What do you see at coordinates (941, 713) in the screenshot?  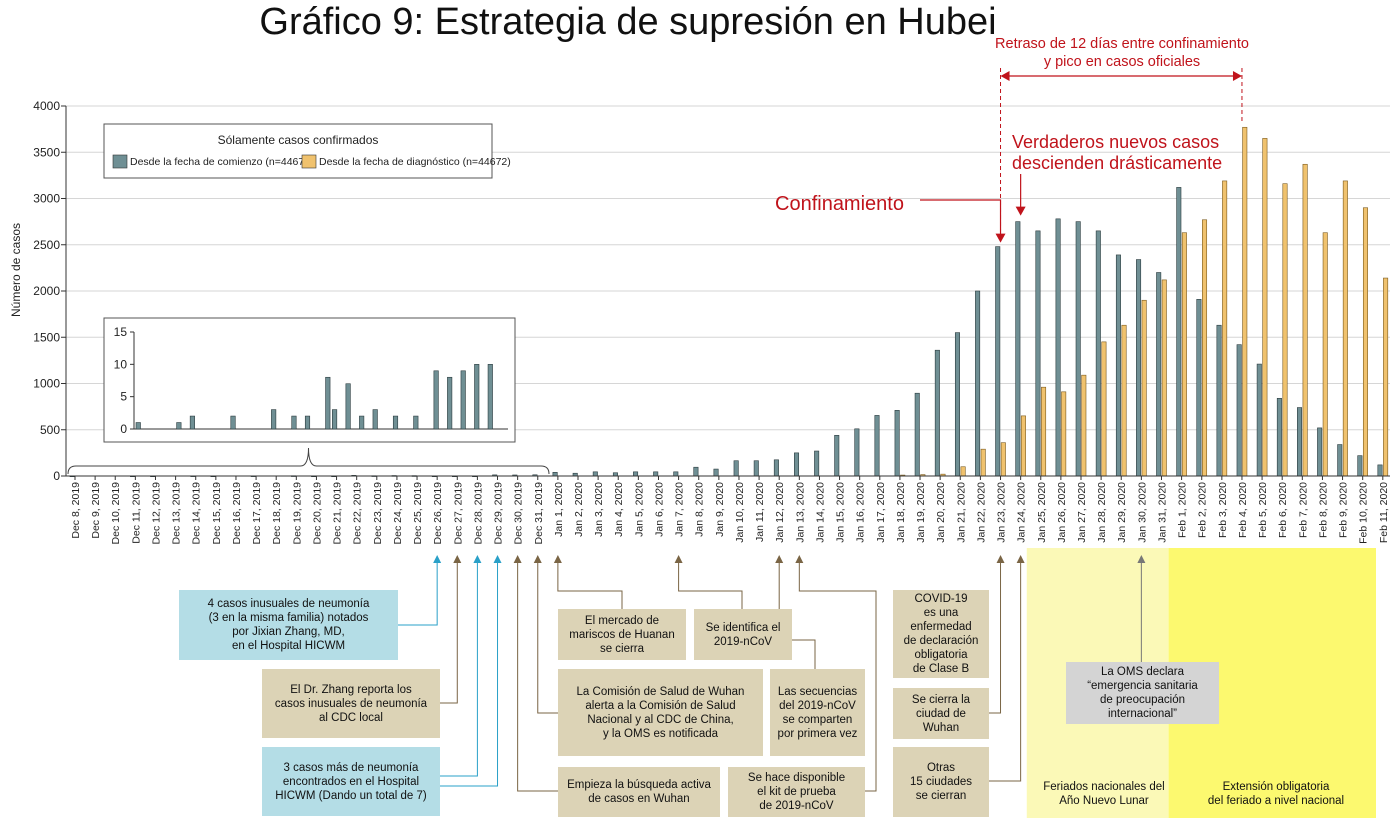 I see `event-text: Se cierra la ciudad de Wuhan` at bounding box center [941, 713].